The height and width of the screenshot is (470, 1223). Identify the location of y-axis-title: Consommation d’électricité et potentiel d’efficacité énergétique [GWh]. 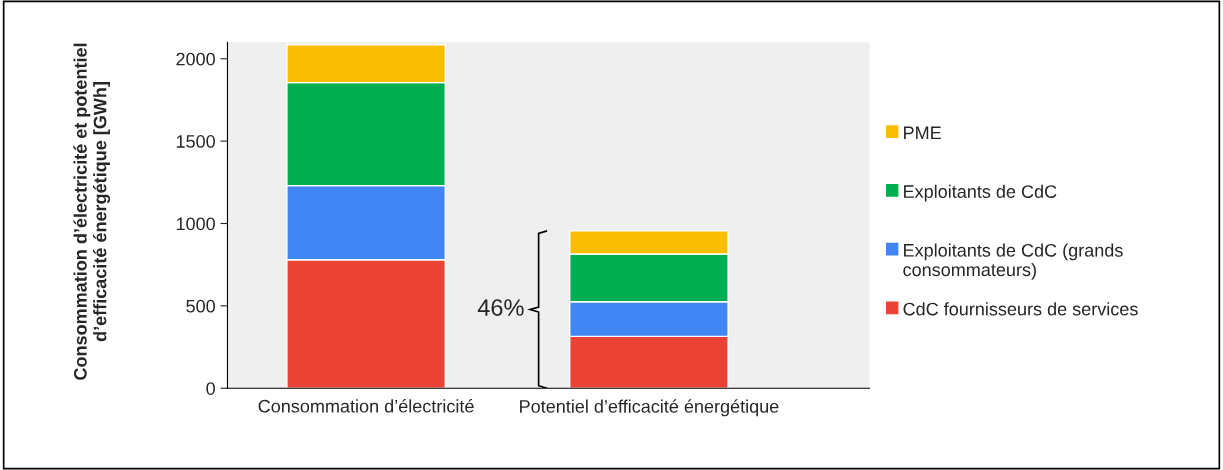
(92, 211).